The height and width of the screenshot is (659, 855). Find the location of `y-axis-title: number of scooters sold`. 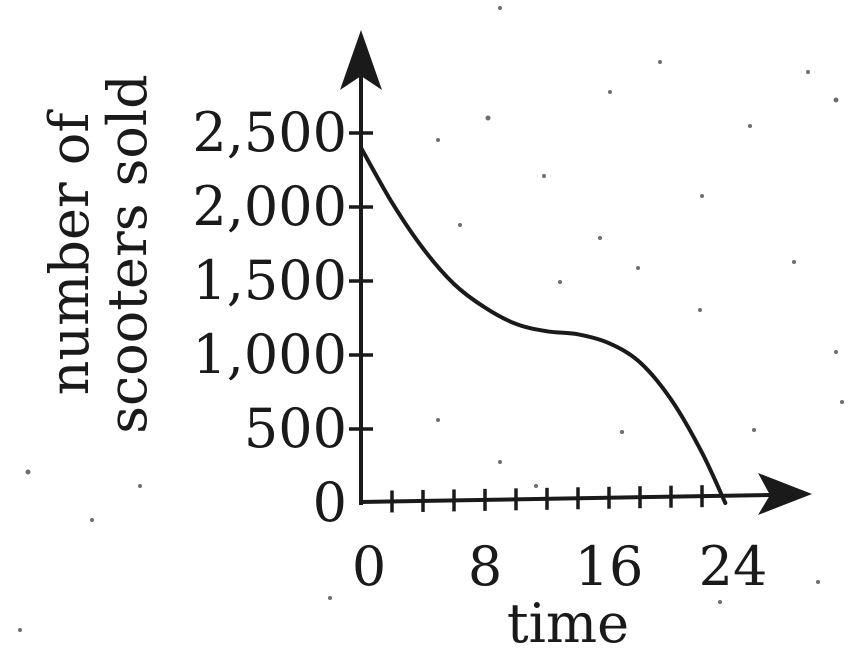

y-axis-title: number of scooters sold is located at coordinates (98, 253).